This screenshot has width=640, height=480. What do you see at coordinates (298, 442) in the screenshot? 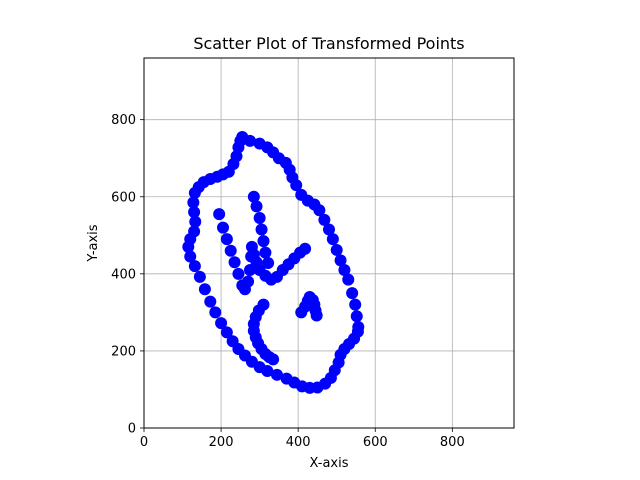
I see `x-tick-label: 400` at bounding box center [298, 442].